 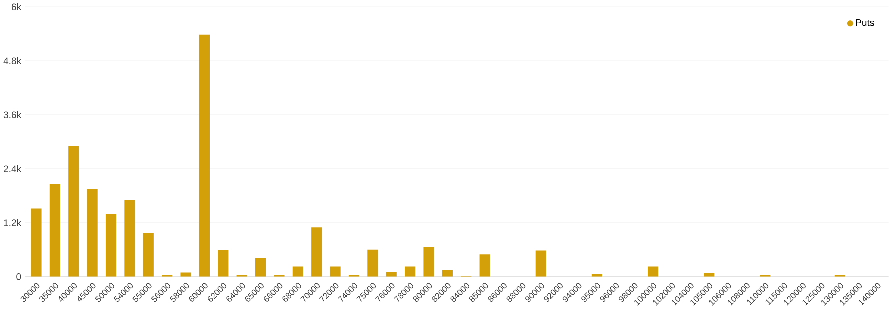 What do you see at coordinates (19, 276) in the screenshot?
I see `y-tick-label: 0` at bounding box center [19, 276].